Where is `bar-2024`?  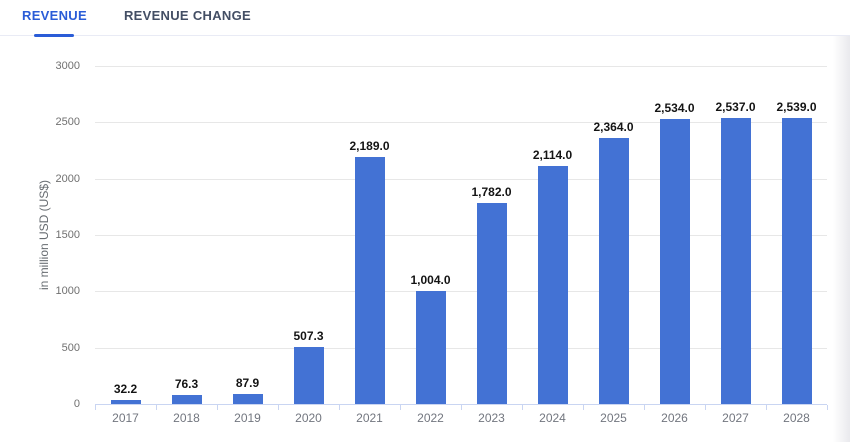
bar-2024 is located at coordinates (552, 284).